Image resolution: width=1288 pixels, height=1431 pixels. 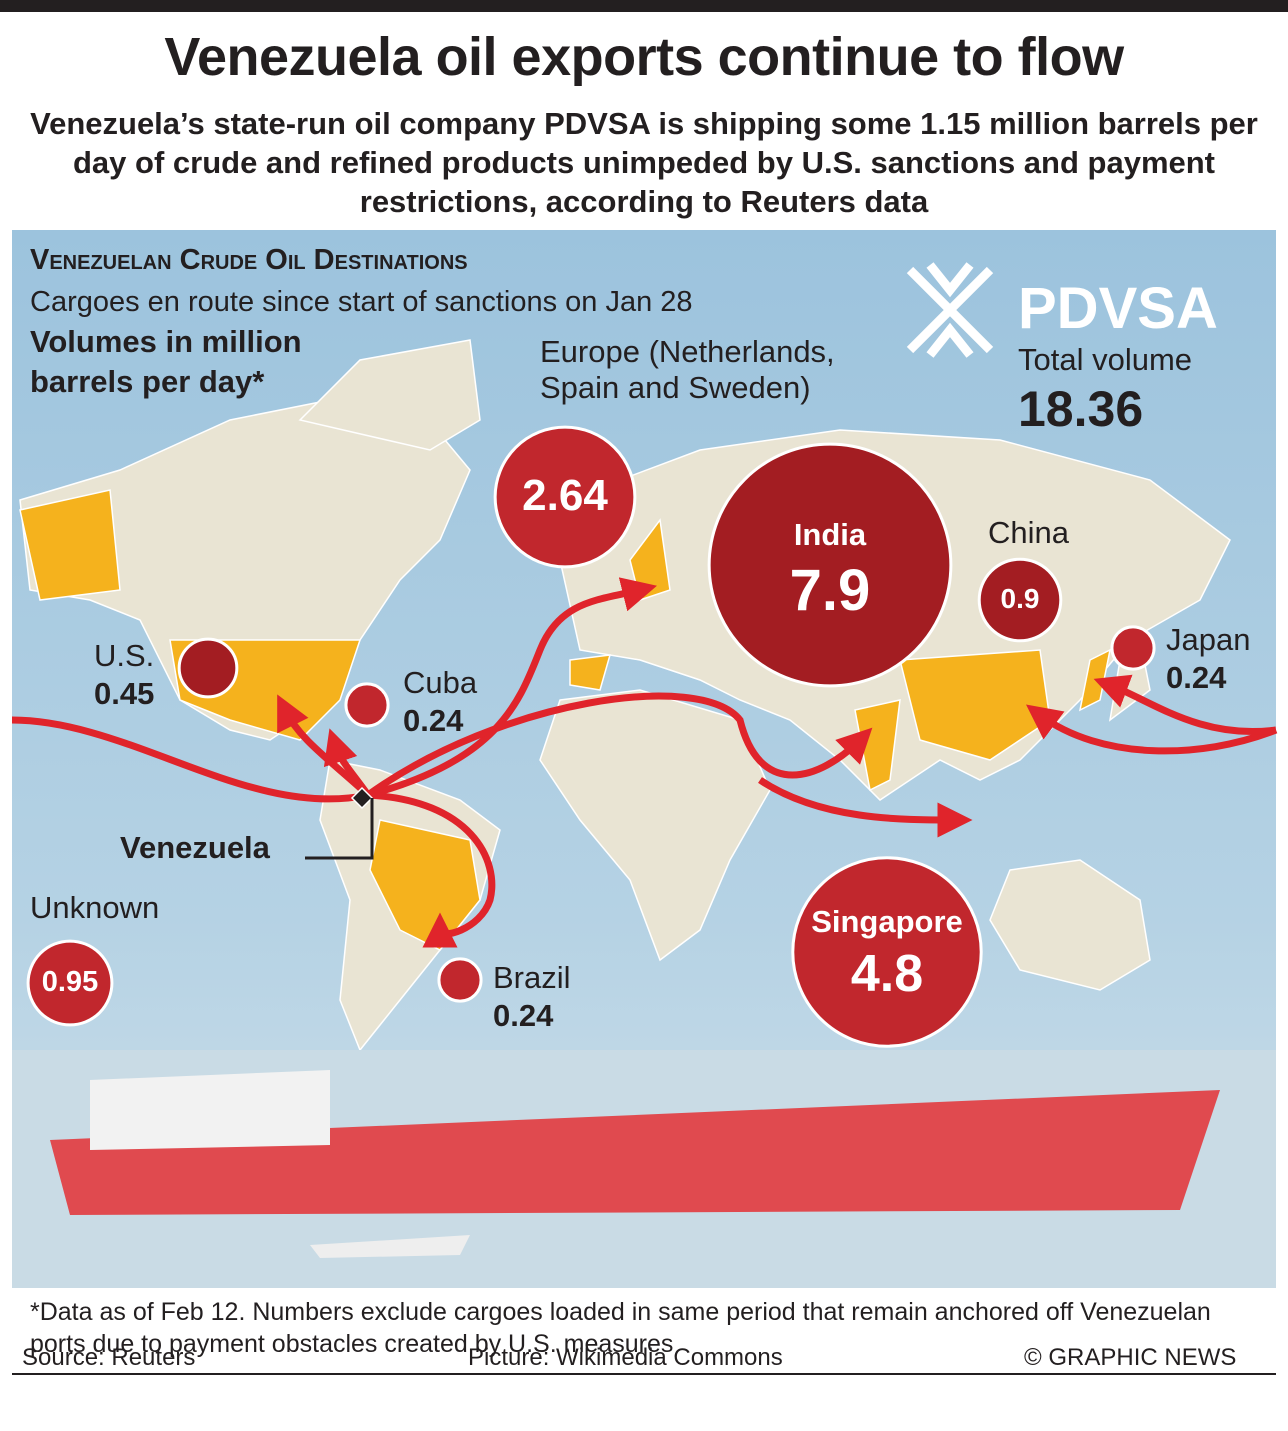 I want to click on boat, so click(x=390, y=1246).